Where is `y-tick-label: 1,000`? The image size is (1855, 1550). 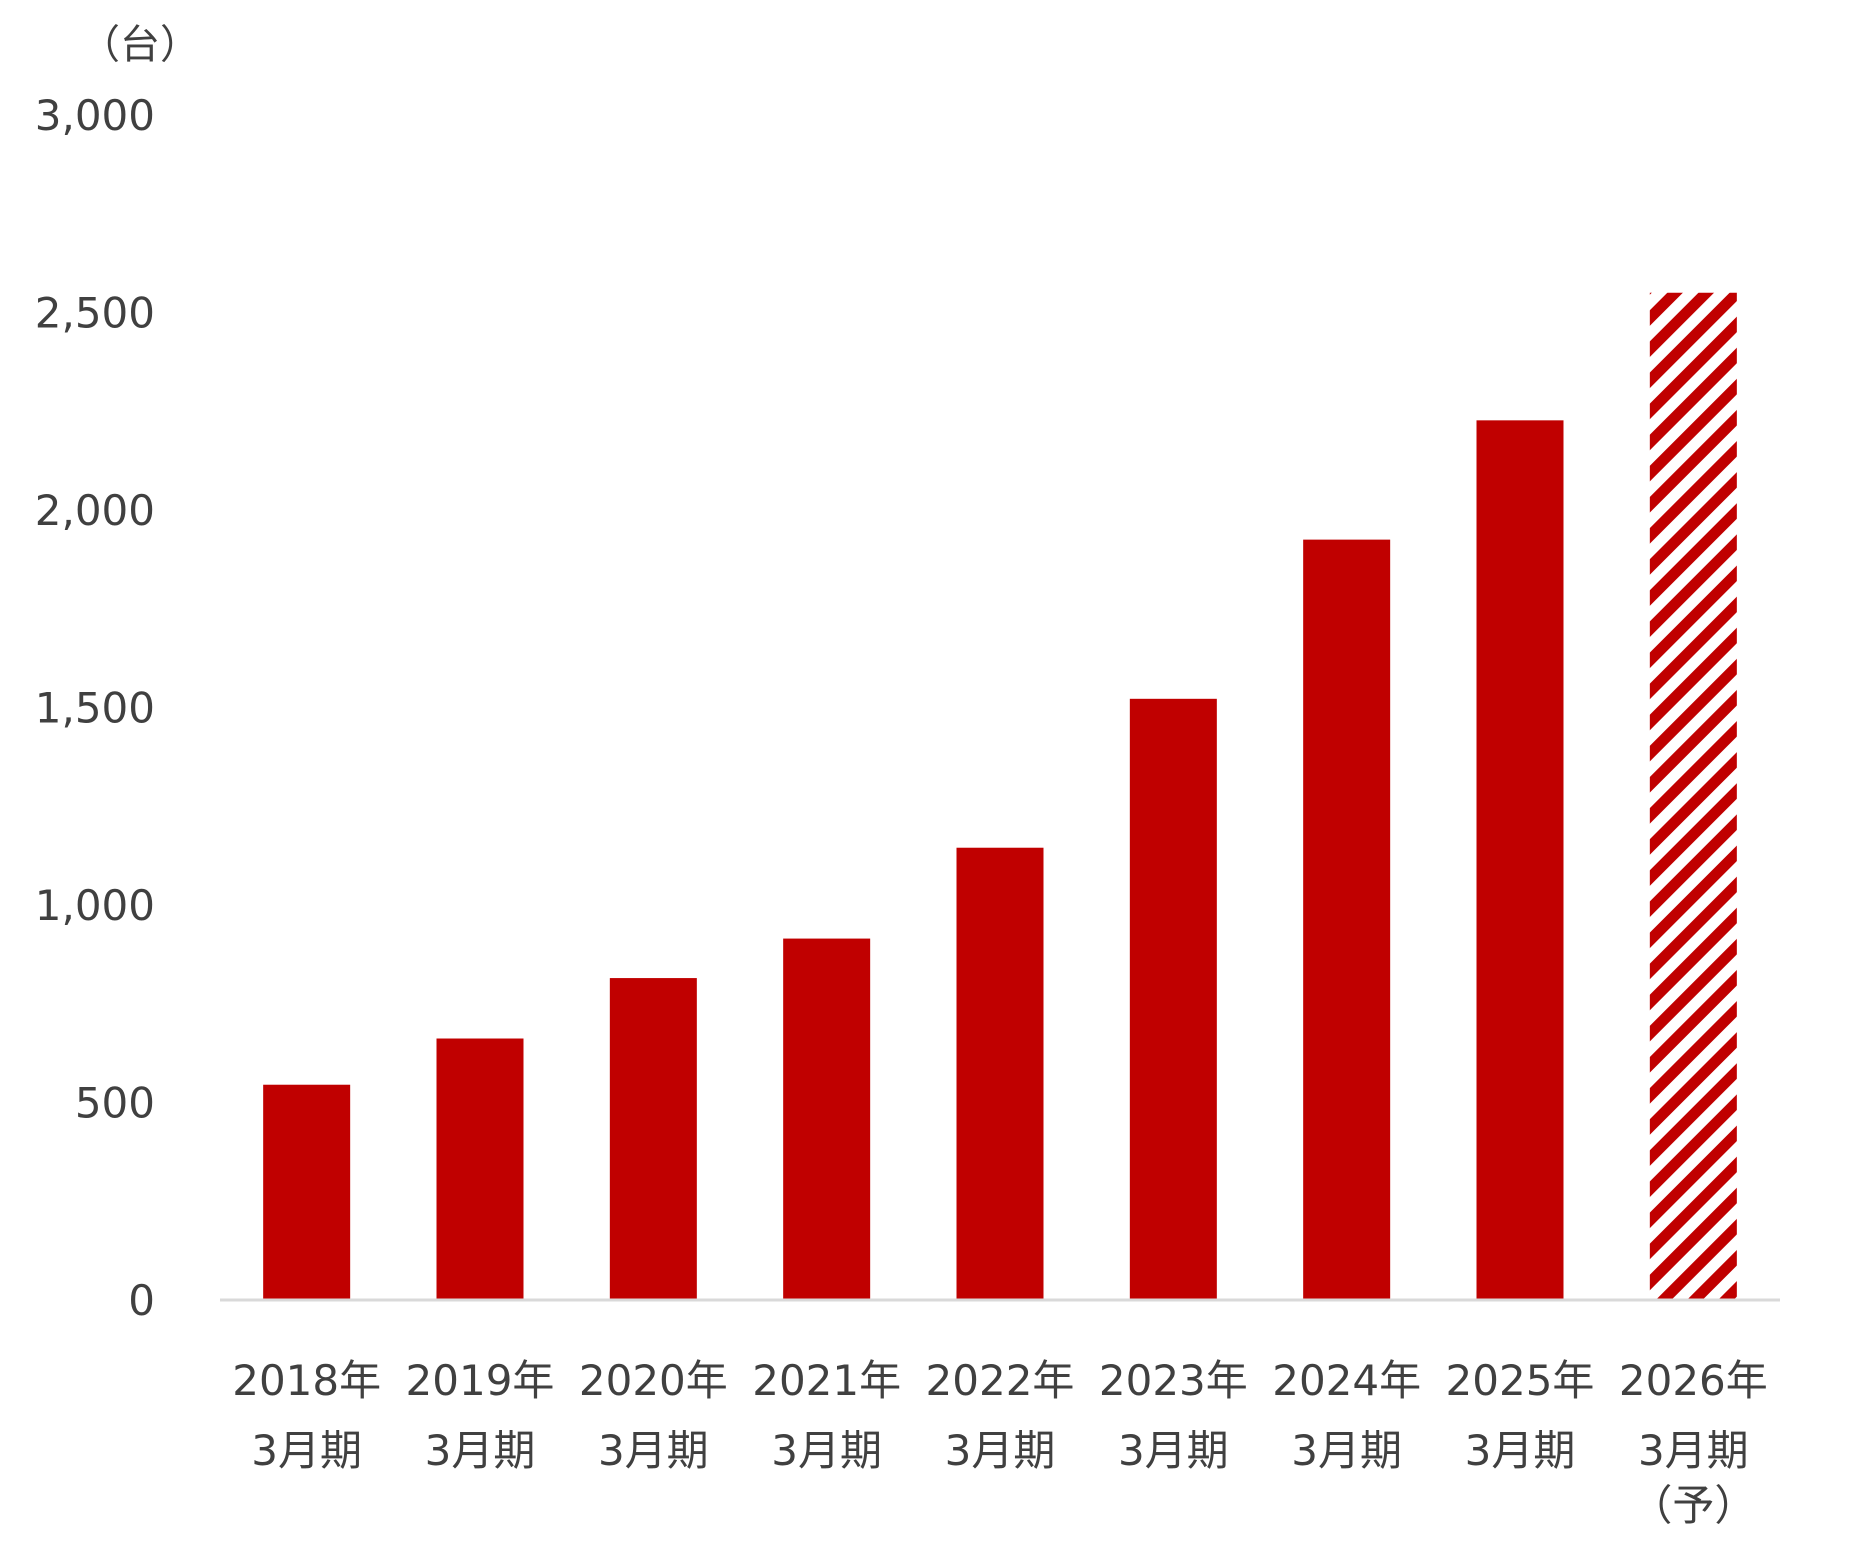
y-tick-label: 1,000 is located at coordinates (95, 905).